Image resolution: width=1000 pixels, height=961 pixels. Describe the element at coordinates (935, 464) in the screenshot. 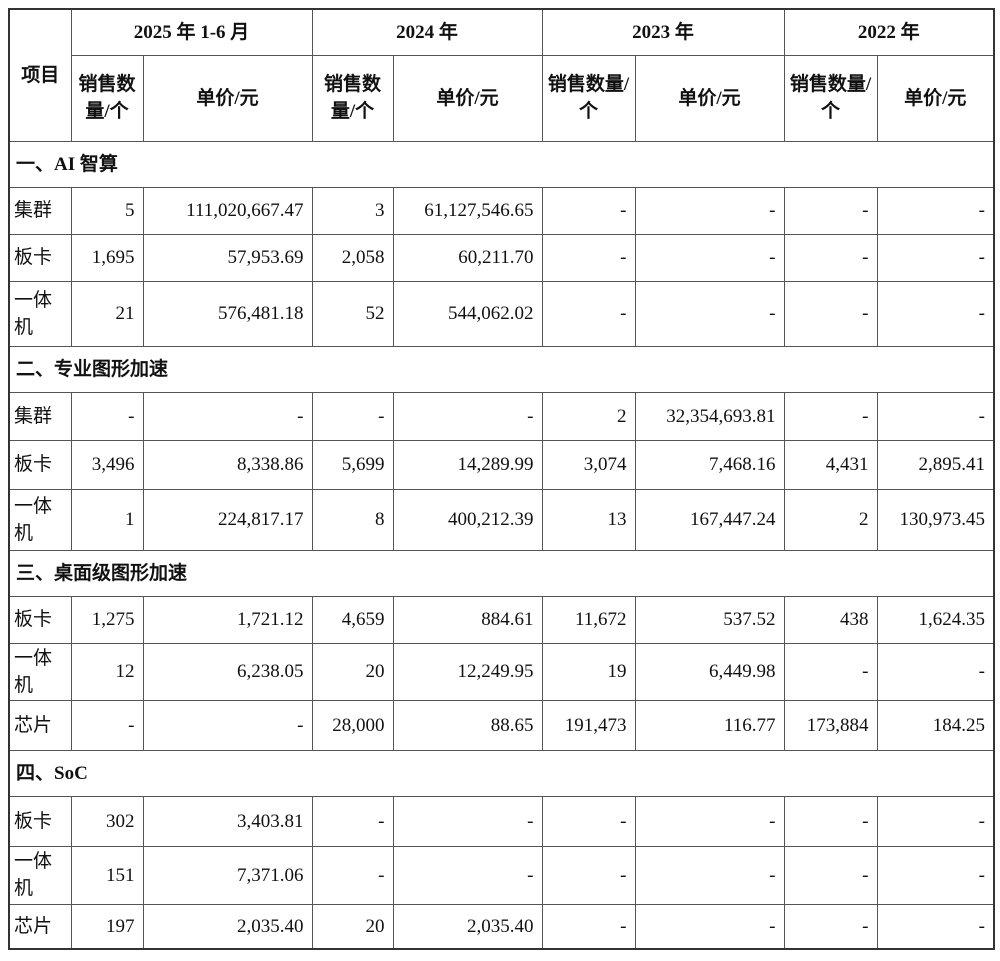

I see `price-cell: 2,895.41` at that location.